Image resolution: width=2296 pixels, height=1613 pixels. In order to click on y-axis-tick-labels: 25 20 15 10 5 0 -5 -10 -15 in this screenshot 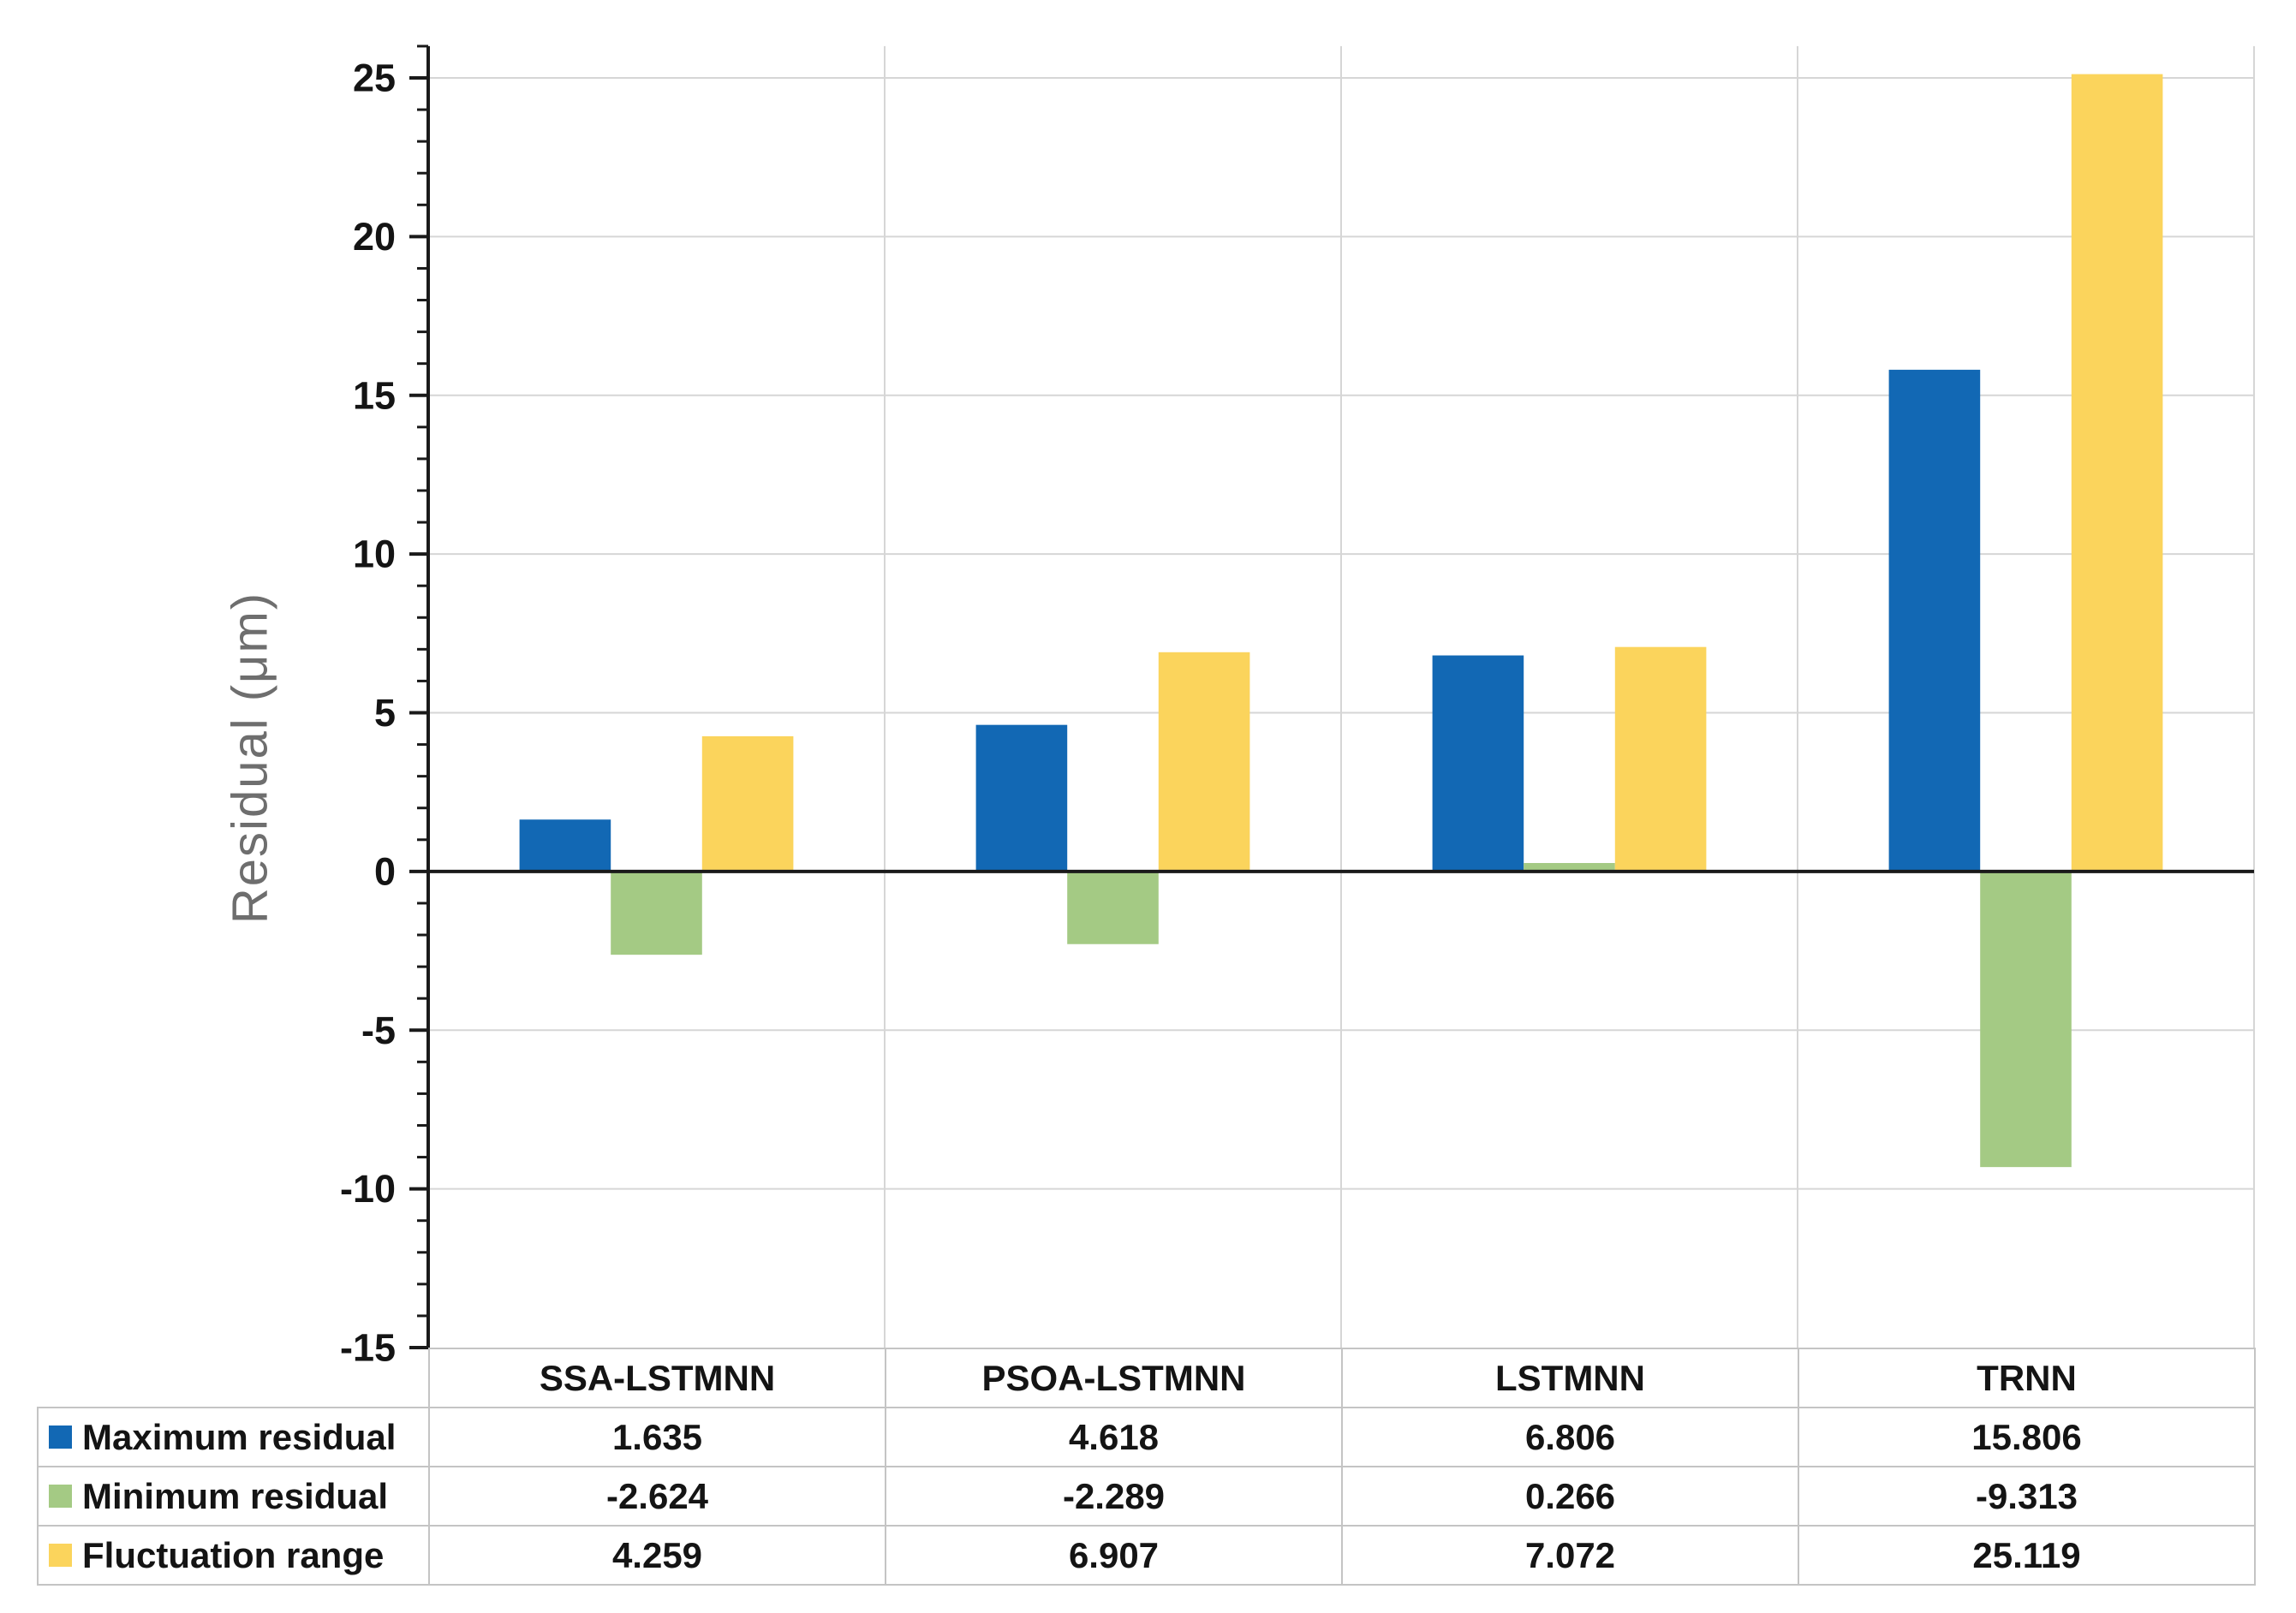, I will do `click(368, 713)`.